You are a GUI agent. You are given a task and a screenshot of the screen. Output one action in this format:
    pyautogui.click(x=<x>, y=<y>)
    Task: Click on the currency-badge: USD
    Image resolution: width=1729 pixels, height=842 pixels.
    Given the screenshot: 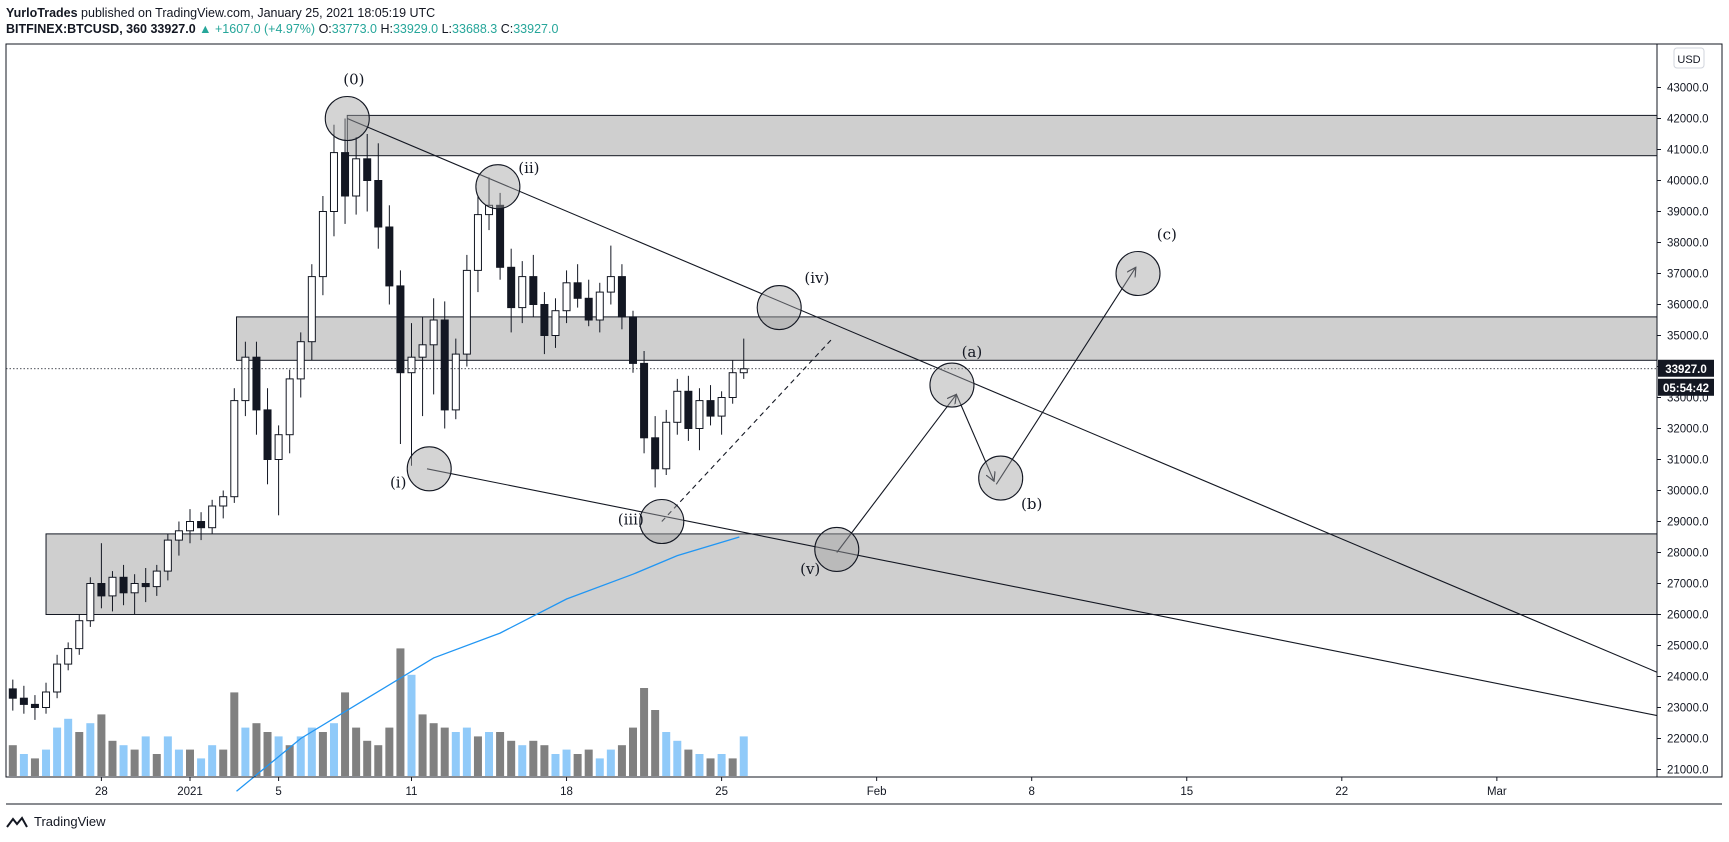 What is the action you would take?
    pyautogui.click(x=1688, y=60)
    